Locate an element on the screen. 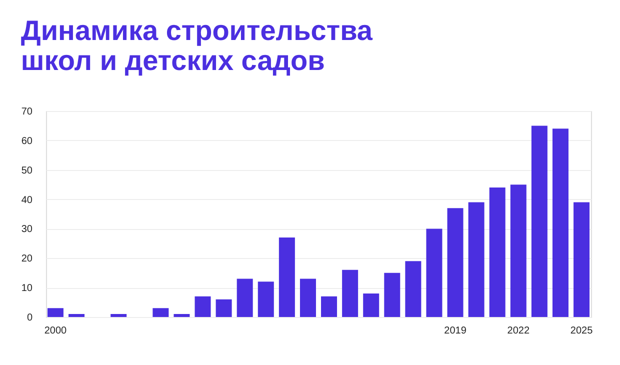 This screenshot has height=365, width=620. text: Динамика строительства is located at coordinates (196, 30).